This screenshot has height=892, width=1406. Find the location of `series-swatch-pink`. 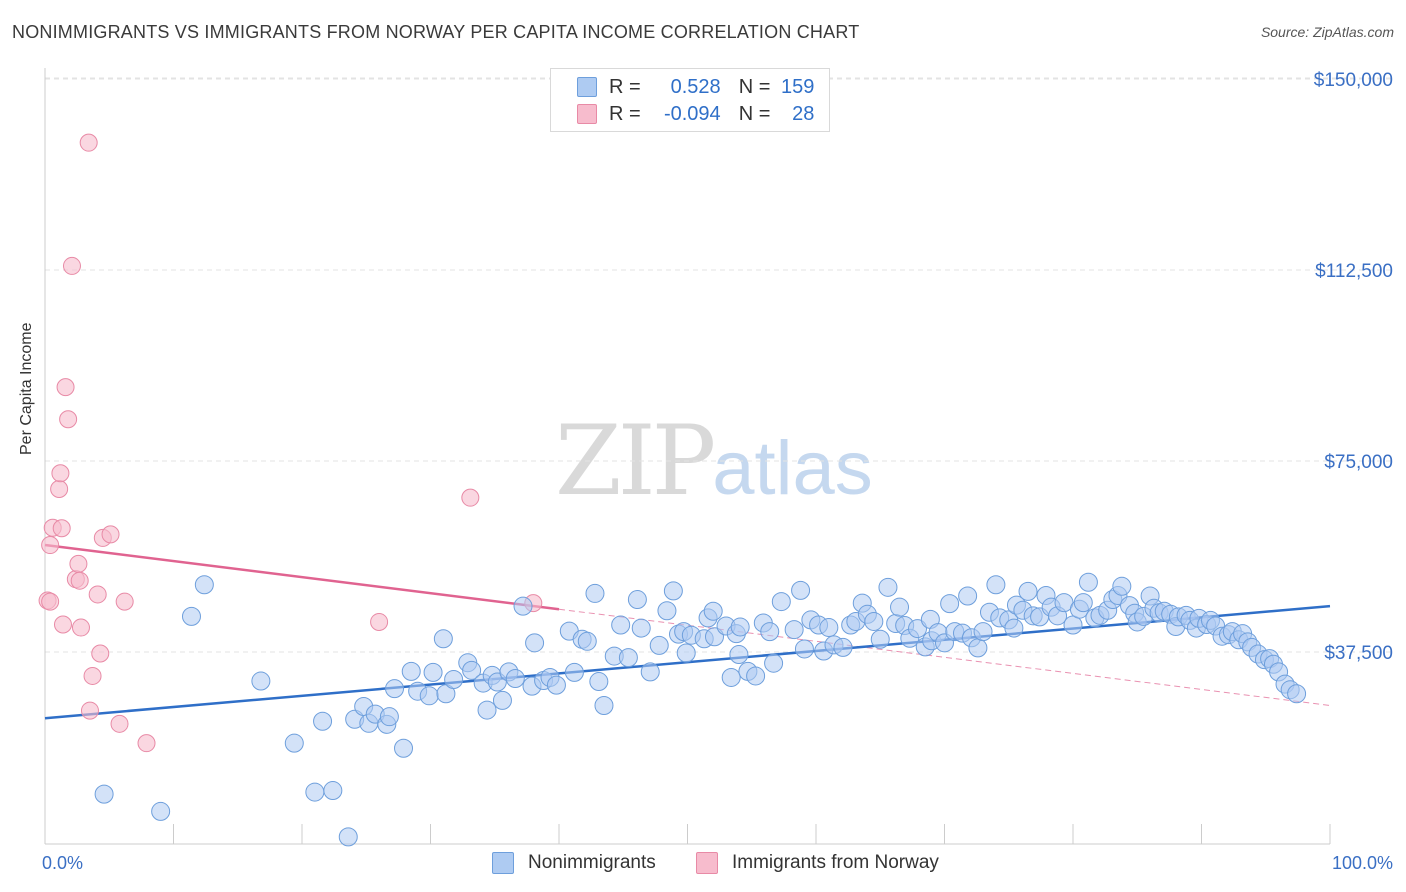

series-swatch-pink is located at coordinates (707, 863).